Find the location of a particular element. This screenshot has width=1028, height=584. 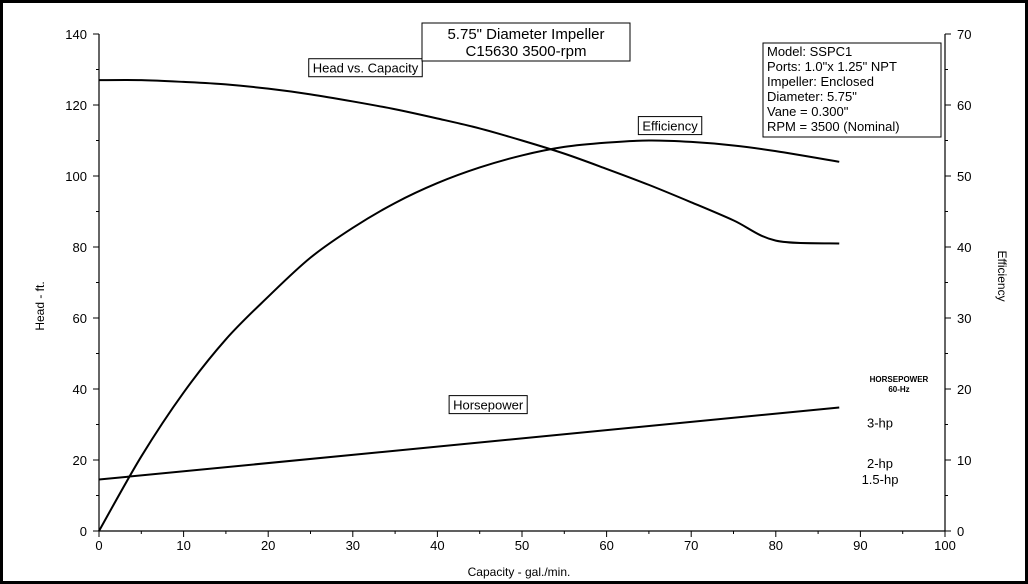

hp-rating-label: 2-hp is located at coordinates (880, 463).